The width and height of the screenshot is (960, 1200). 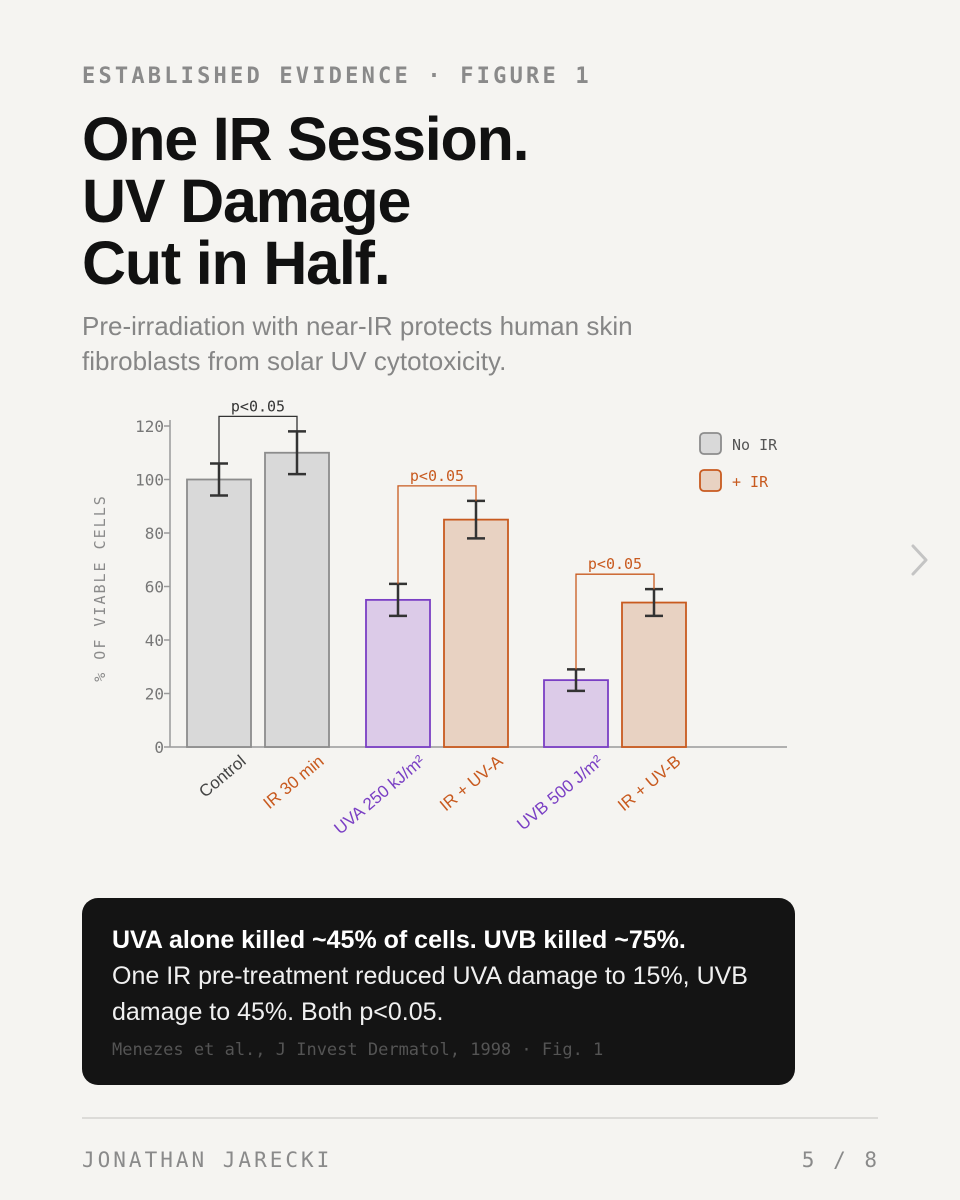 What do you see at coordinates (442, 201) in the screenshot?
I see `page-title: One IR Session. UV Damage Cut in Half.` at bounding box center [442, 201].